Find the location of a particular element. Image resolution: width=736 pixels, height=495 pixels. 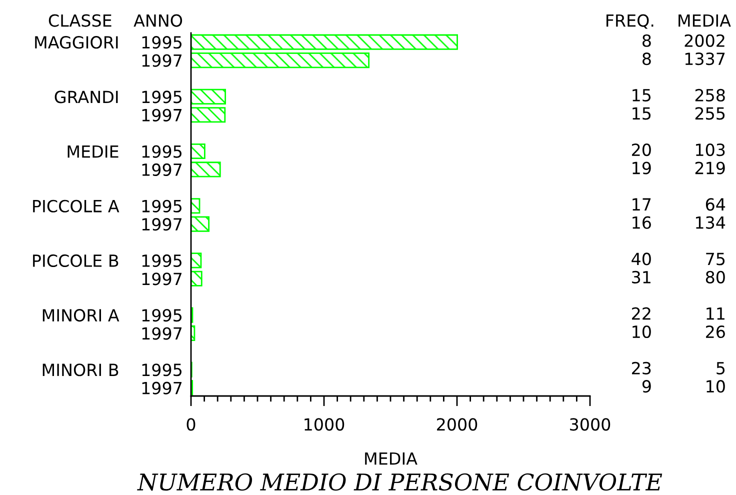

data-label: 1337 is located at coordinates (705, 59).